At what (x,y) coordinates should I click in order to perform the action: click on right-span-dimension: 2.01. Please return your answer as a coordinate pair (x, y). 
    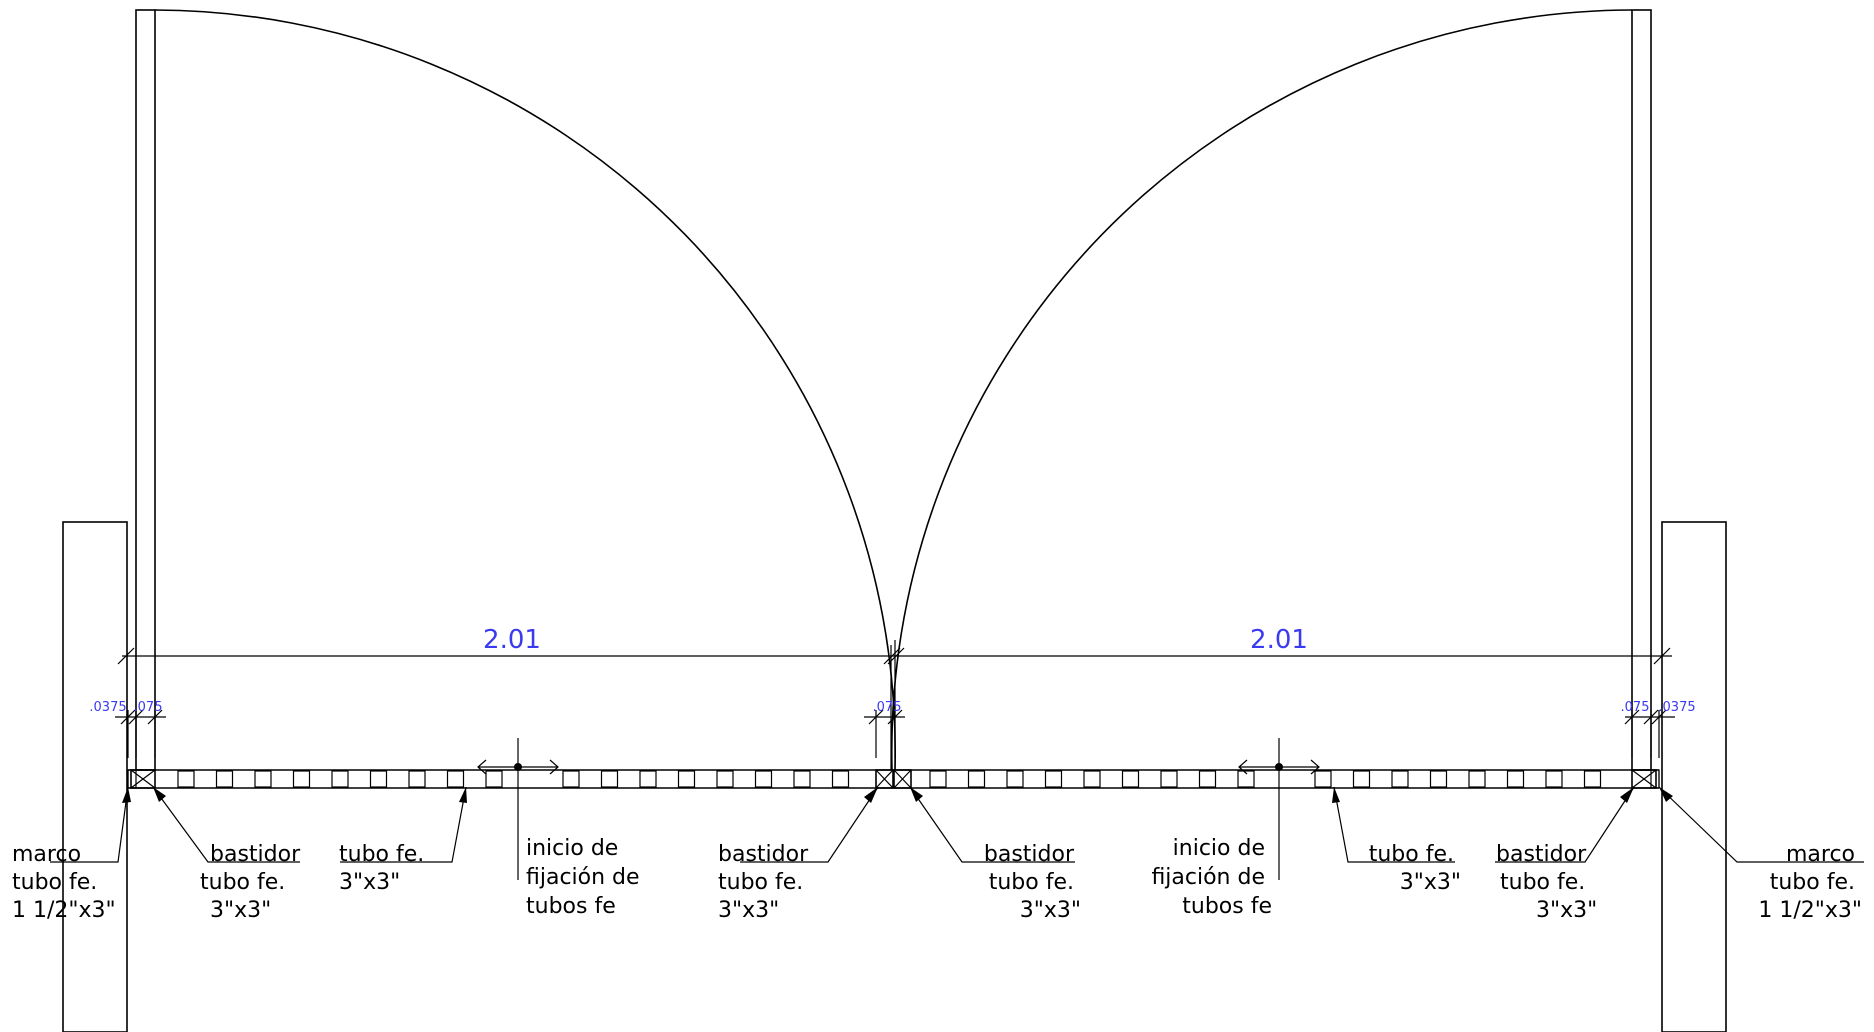
    Looking at the image, I should click on (1279, 640).